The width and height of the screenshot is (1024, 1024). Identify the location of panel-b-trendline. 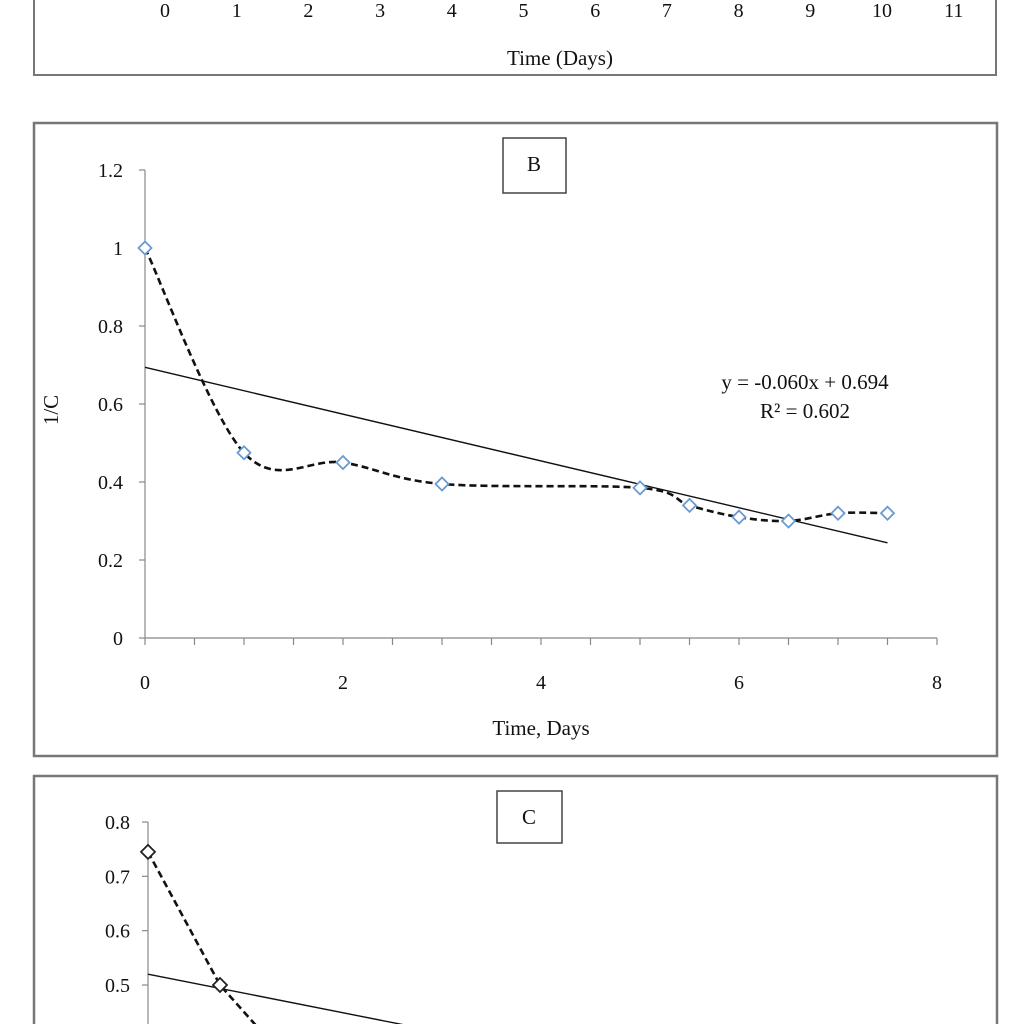
(516, 455).